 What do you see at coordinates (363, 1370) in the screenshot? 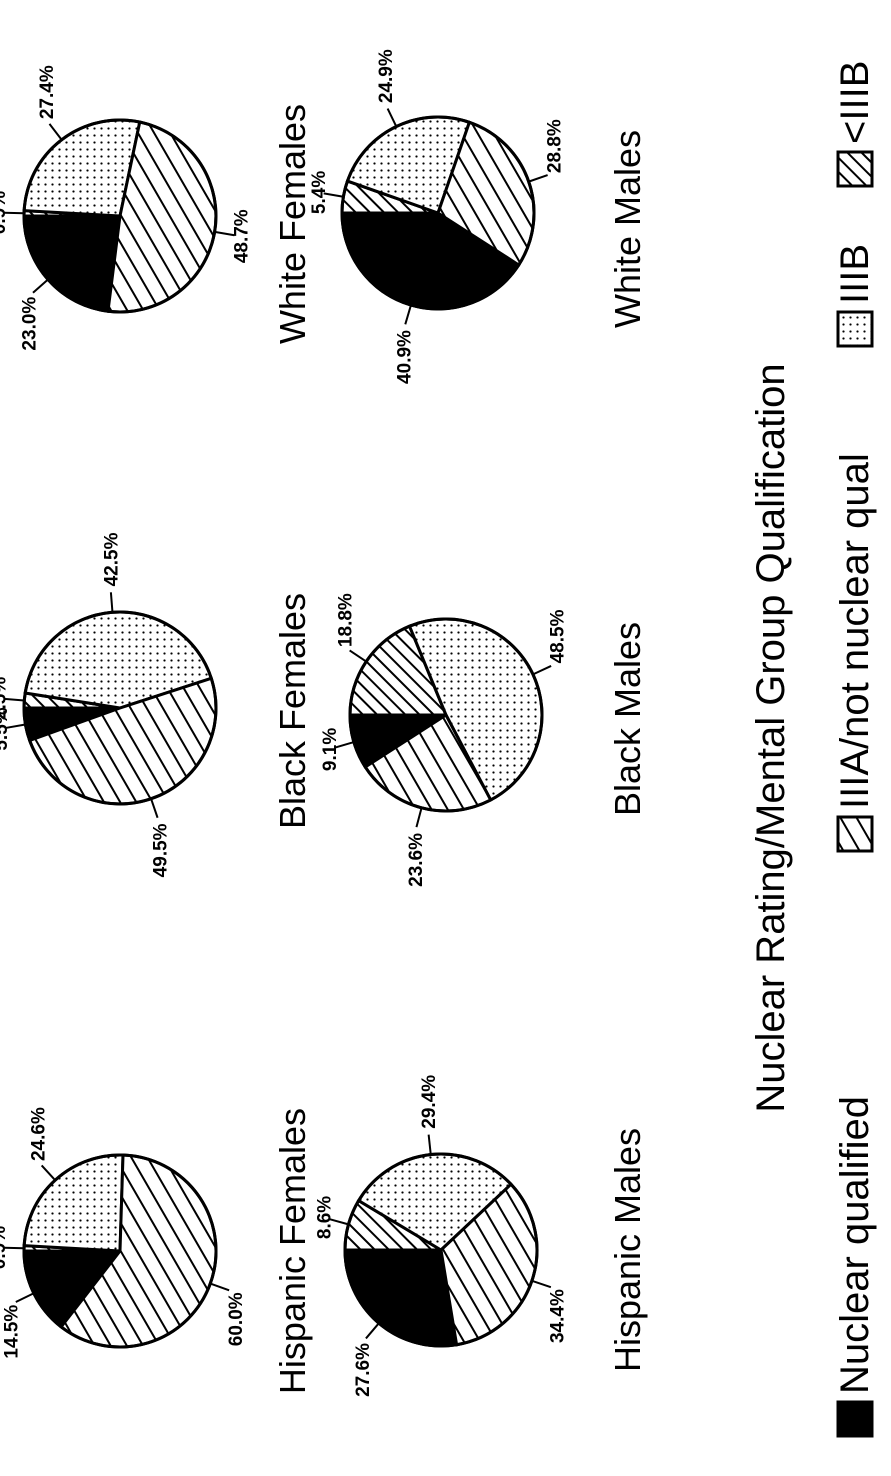
I see `slice-label: 27.6%` at bounding box center [363, 1370].